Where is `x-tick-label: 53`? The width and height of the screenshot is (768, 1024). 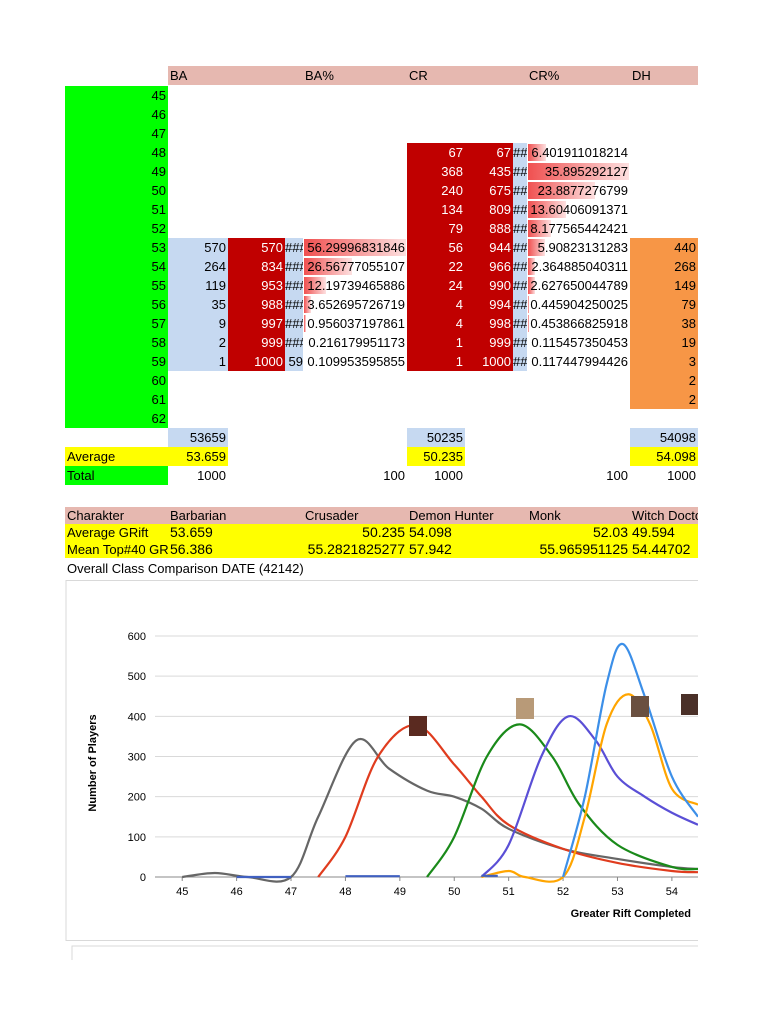
x-tick-label: 53 is located at coordinates (617, 892).